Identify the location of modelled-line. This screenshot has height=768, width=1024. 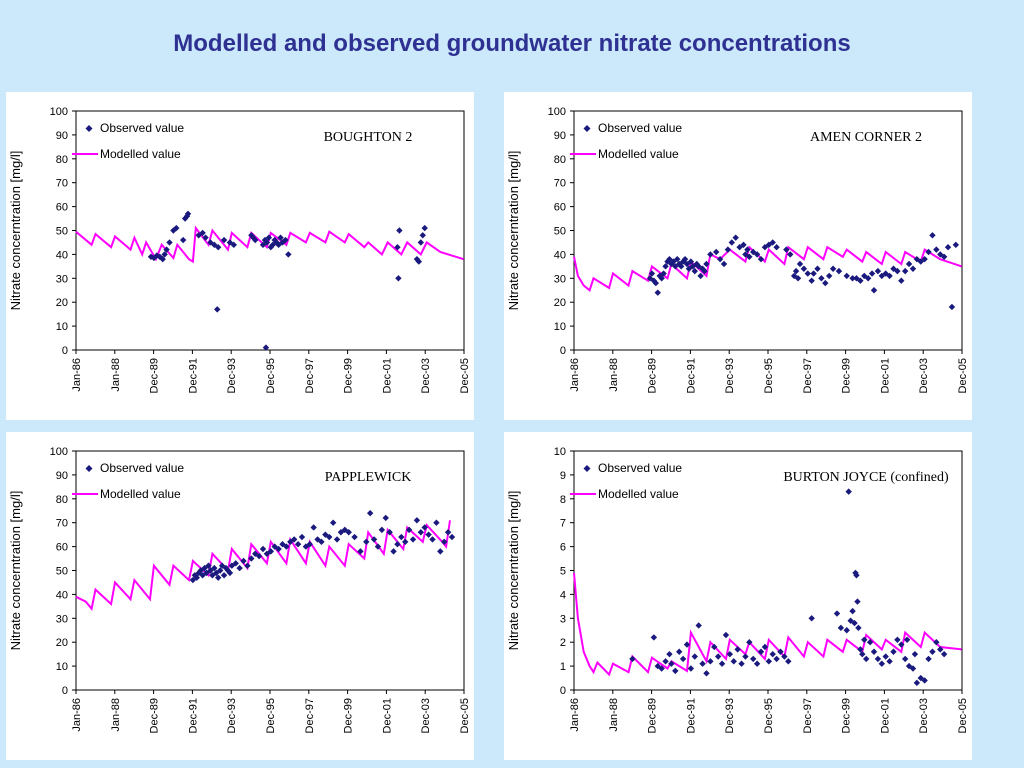
(768, 268).